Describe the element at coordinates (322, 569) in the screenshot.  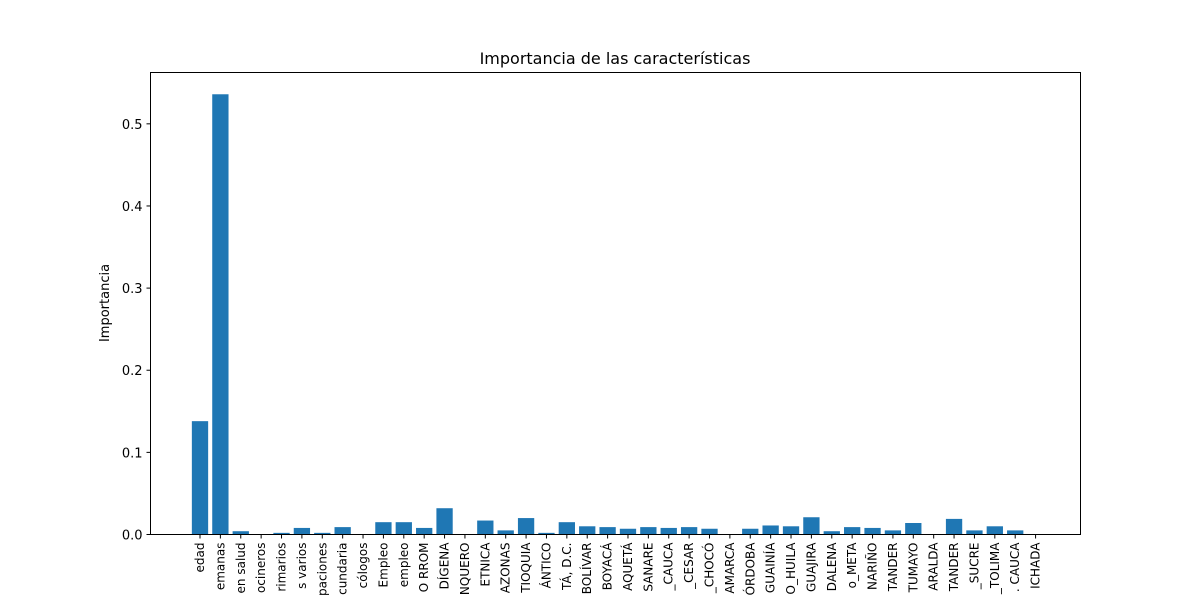
I see `x-tick-label: paciones` at that location.